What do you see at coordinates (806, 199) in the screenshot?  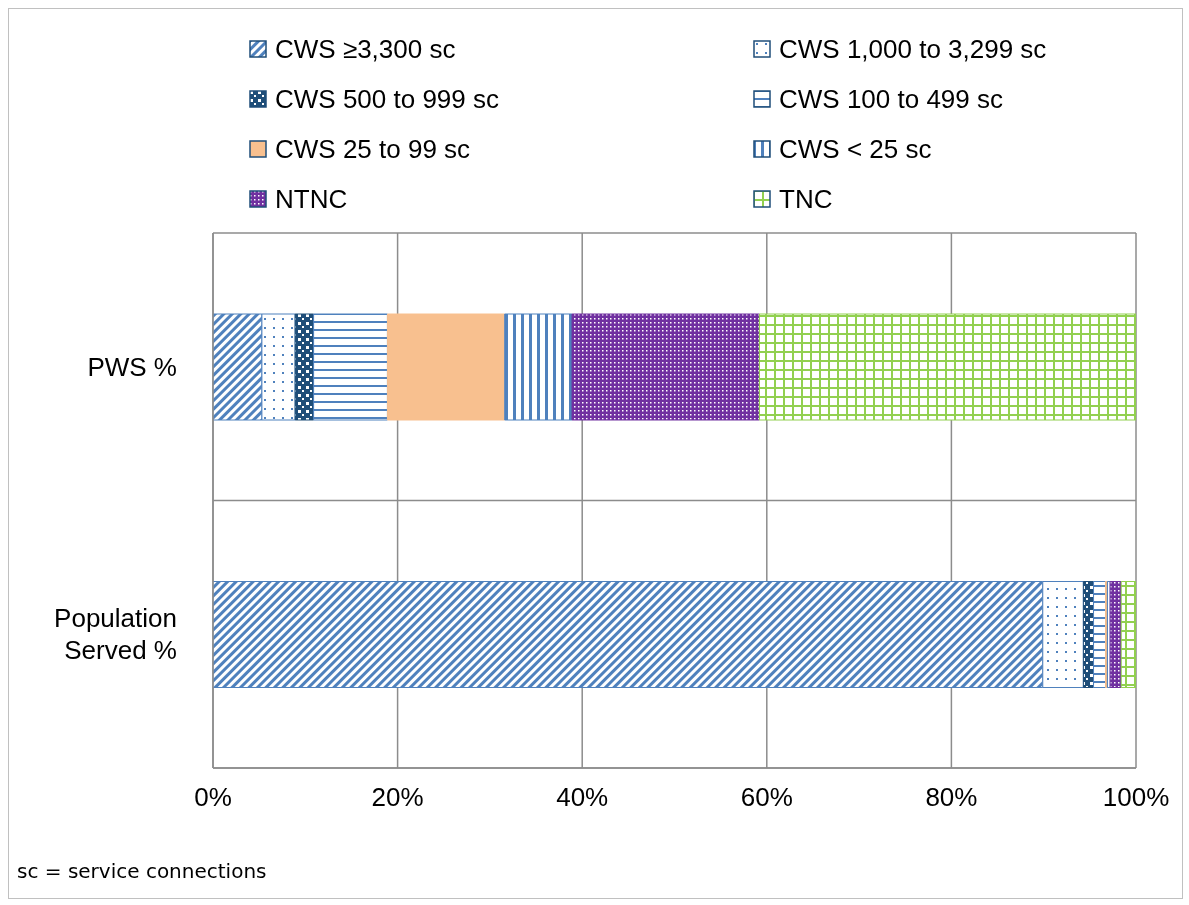 I see `legend-label: TNC` at bounding box center [806, 199].